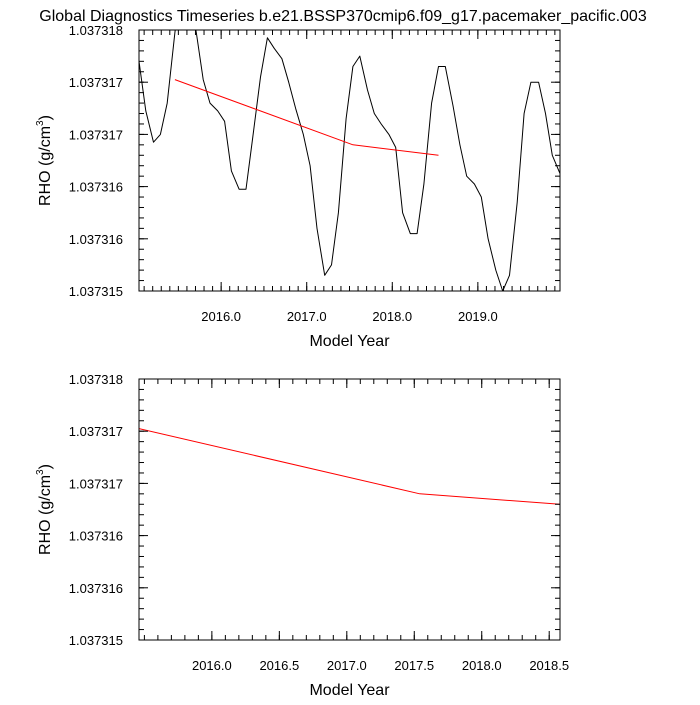  Describe the element at coordinates (279, 665) in the screenshot. I see `x-tick-label: 2016.5` at that location.